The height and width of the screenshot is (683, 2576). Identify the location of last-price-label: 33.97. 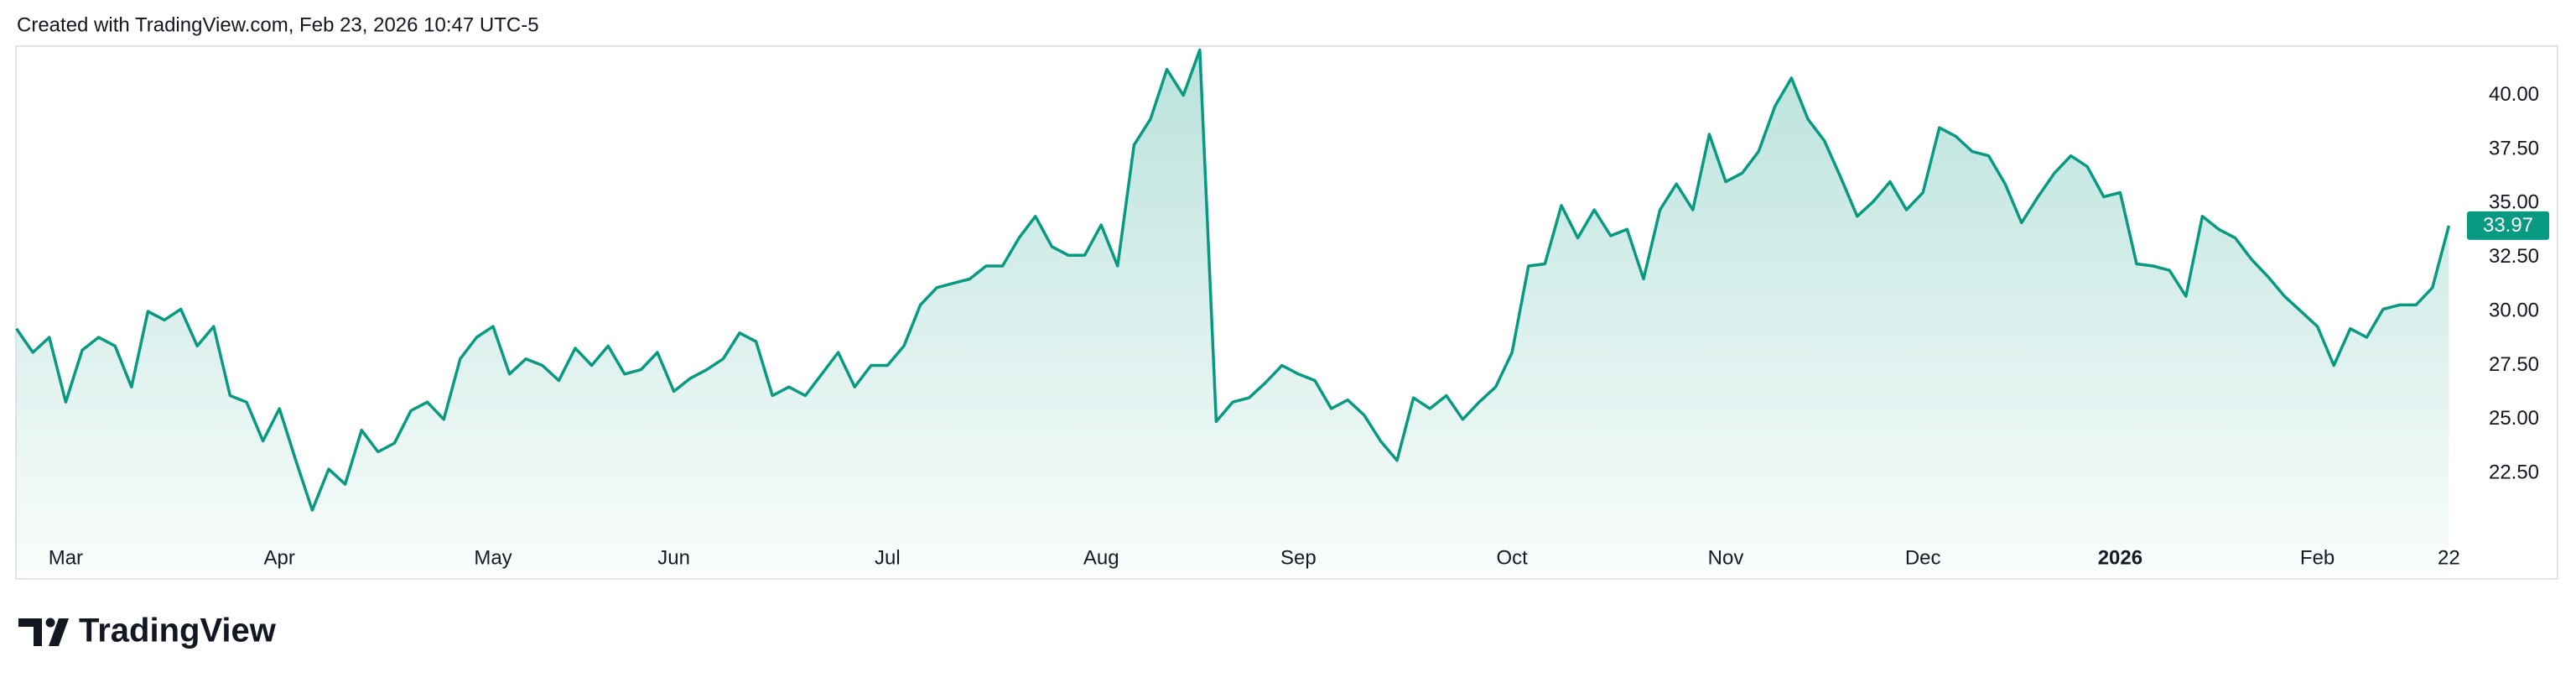
(2508, 226).